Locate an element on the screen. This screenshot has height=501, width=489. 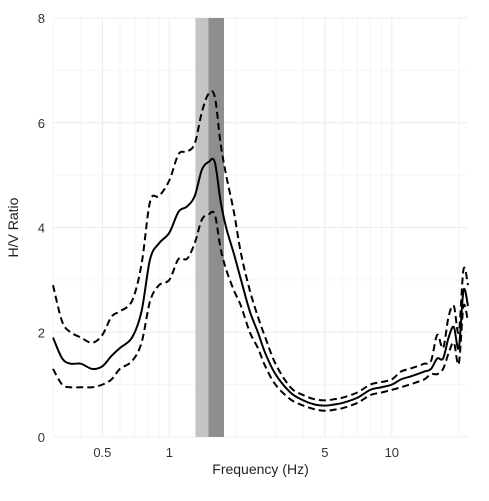
x-tick-label: 5 is located at coordinates (324, 452).